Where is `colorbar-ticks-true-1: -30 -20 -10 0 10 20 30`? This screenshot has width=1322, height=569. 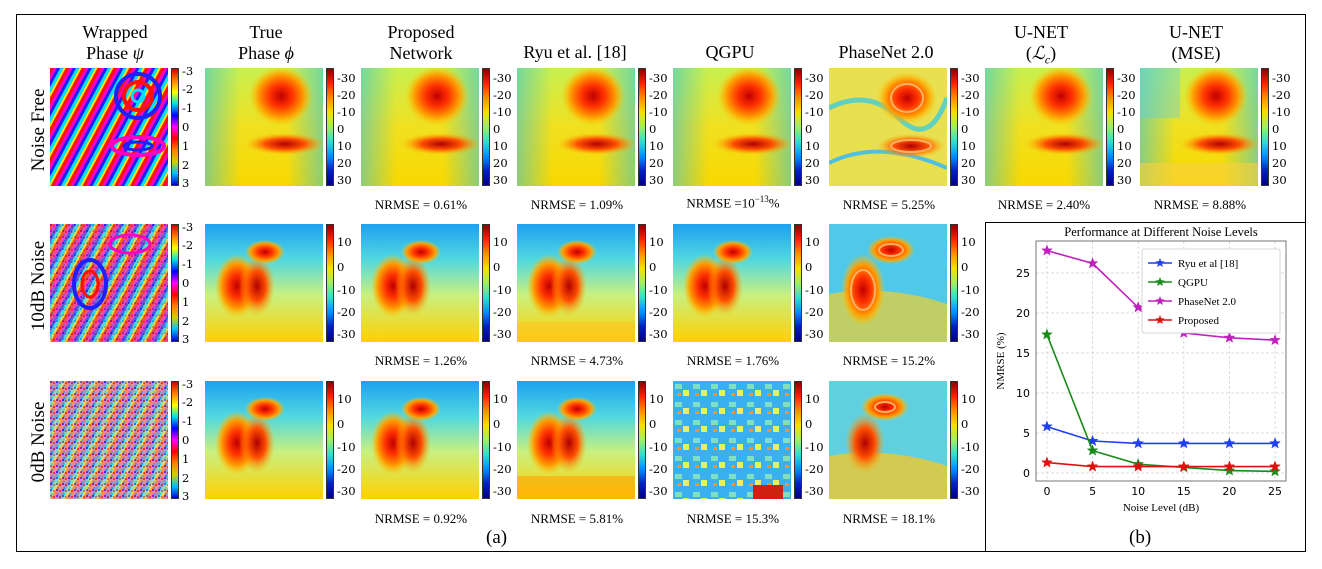
colorbar-ticks-true-1: -30 -20 -10 0 10 20 30 is located at coordinates (346, 129).